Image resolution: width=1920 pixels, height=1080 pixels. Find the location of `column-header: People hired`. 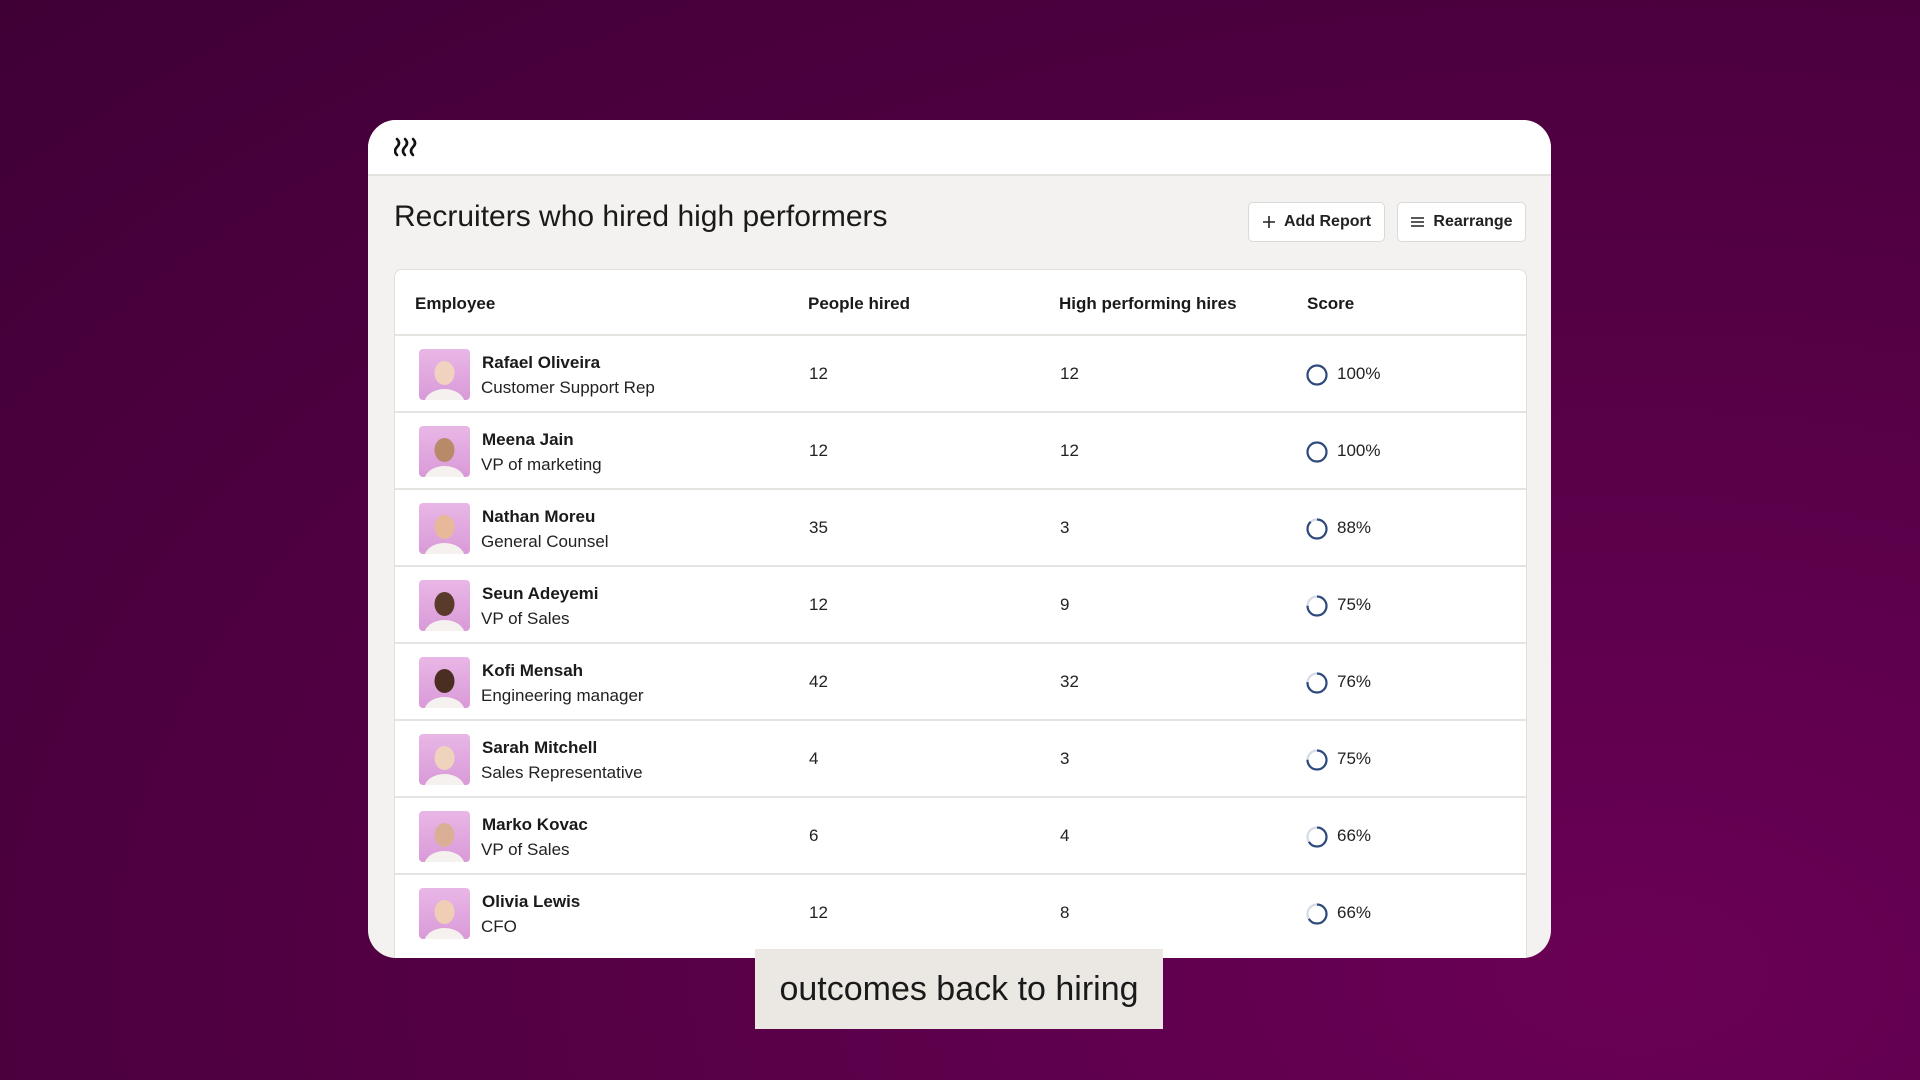

column-header: People hired is located at coordinates (859, 303).